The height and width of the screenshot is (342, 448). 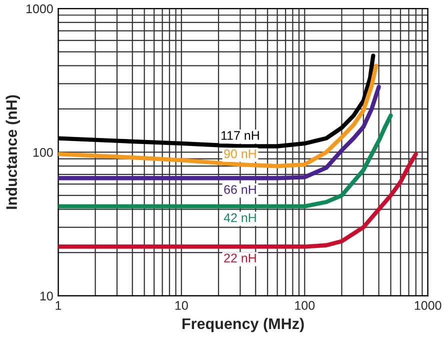 I want to click on series-label: 42 nH, so click(x=240, y=217).